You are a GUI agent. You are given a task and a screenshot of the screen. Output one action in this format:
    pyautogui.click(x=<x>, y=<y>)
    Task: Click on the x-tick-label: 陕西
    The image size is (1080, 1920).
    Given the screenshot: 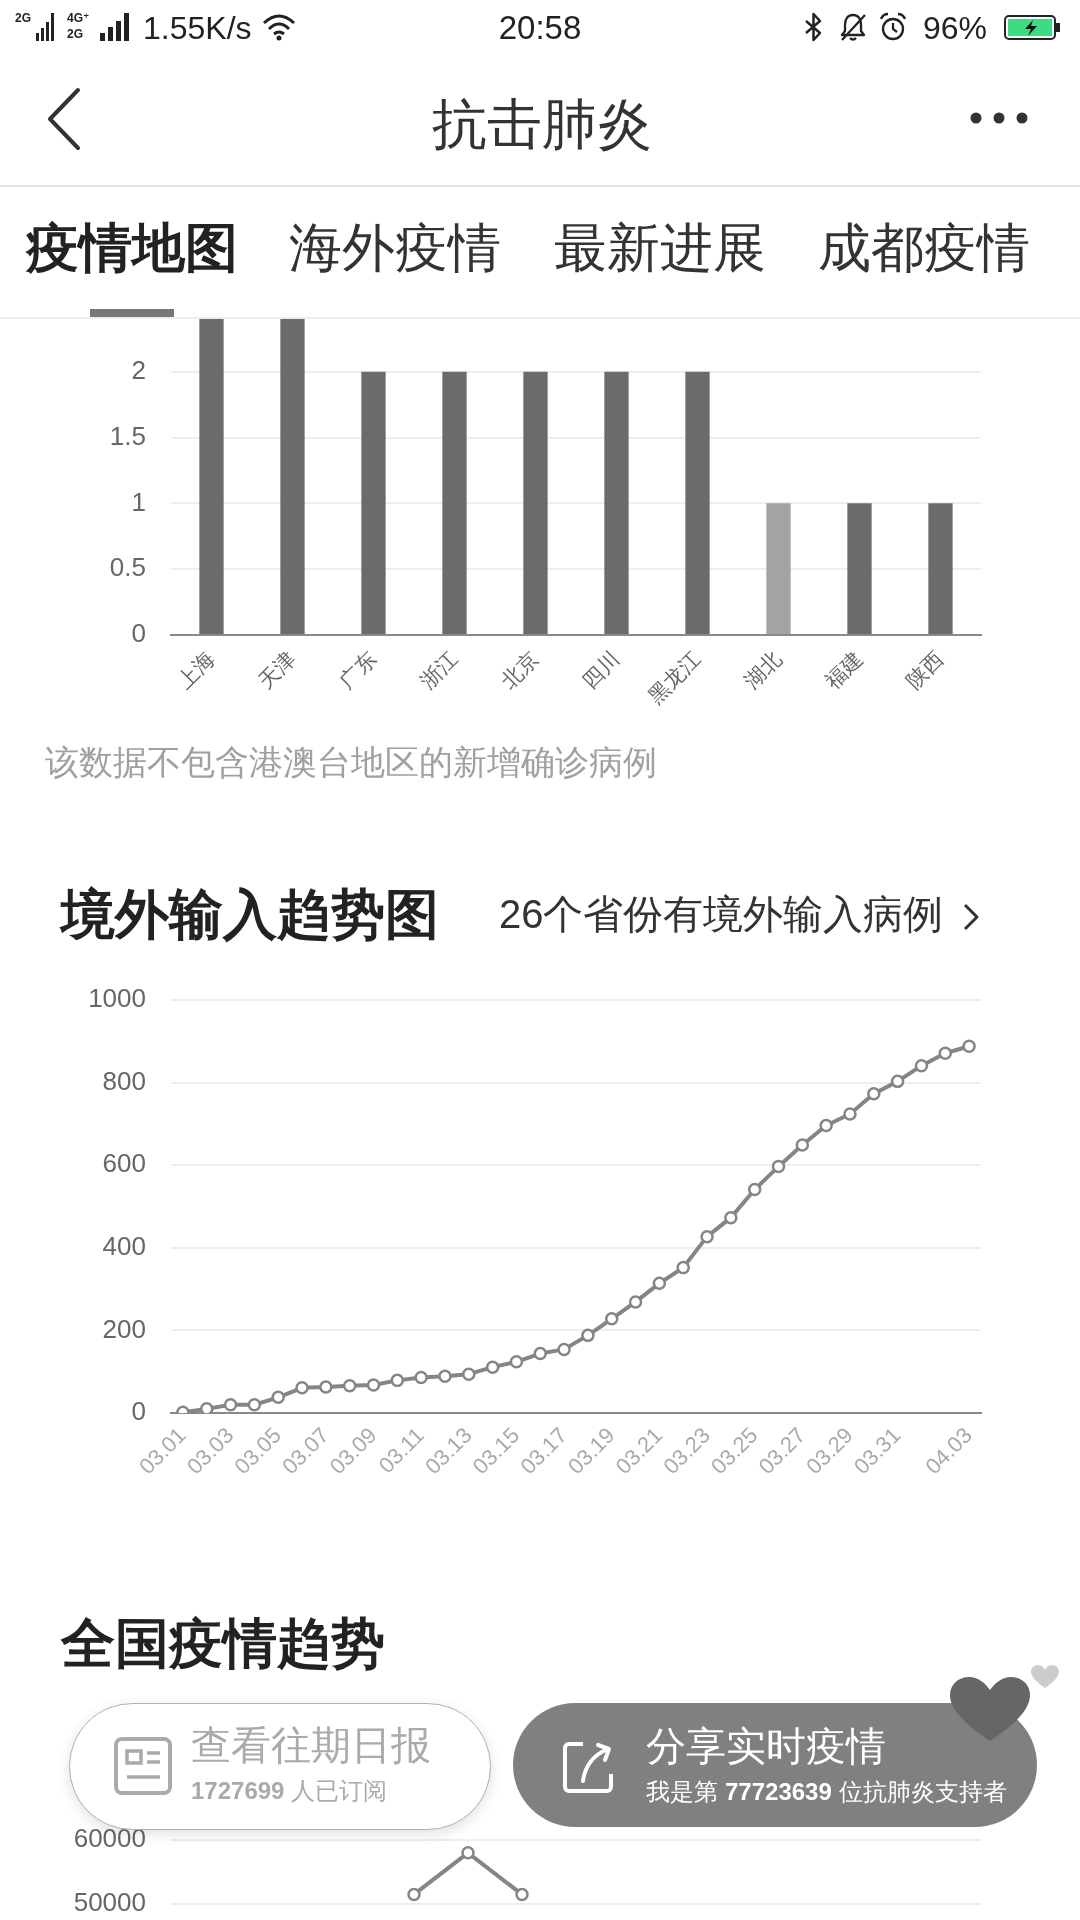 What is the action you would take?
    pyautogui.click(x=924, y=669)
    